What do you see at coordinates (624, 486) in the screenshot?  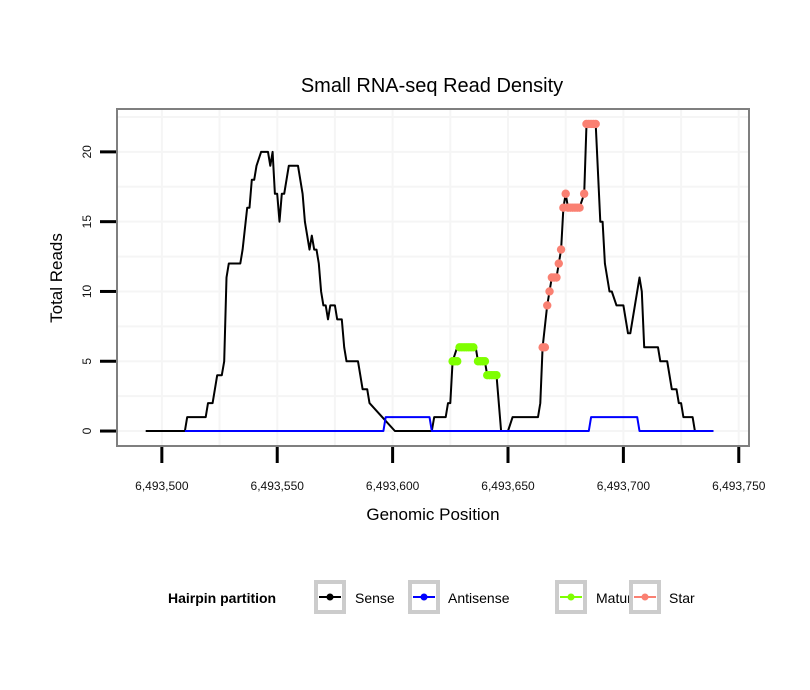 I see `x-tick-label: 6,493,700` at bounding box center [624, 486].